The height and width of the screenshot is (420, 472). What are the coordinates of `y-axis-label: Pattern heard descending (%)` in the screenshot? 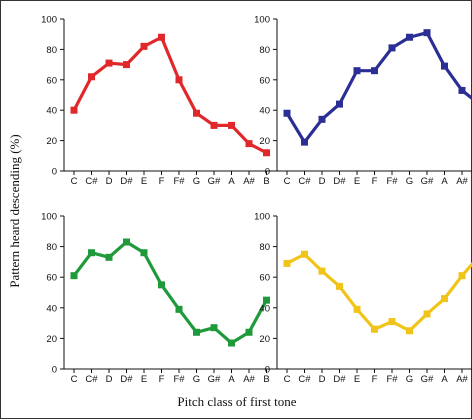 It's located at (14, 211).